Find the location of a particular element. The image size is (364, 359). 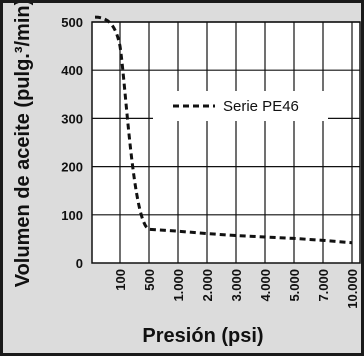

x-axis-title: Presión (psi) is located at coordinates (202, 336).